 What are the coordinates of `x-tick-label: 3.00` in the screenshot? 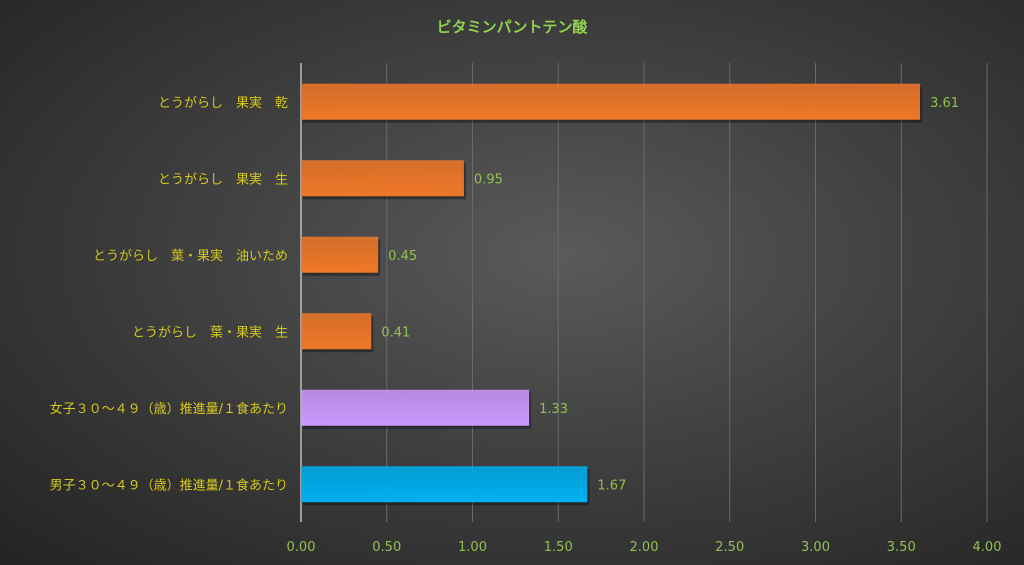 It's located at (815, 547).